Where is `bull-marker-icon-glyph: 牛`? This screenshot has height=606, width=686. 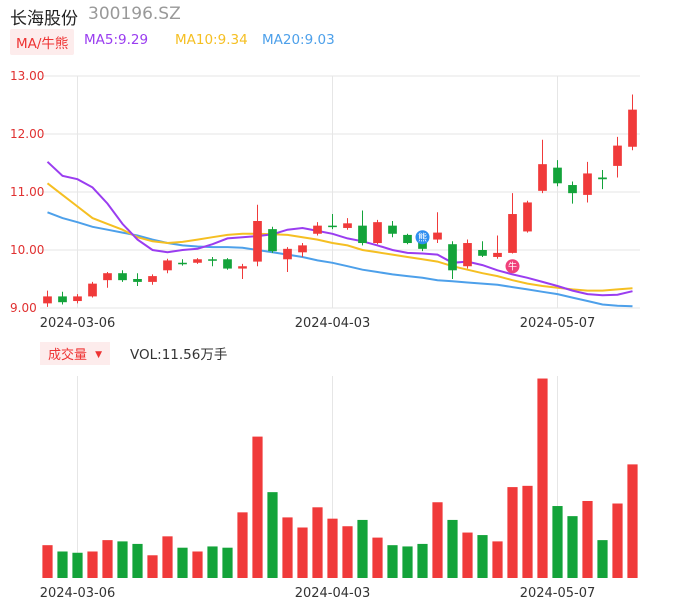 bull-marker-icon-glyph: 牛 is located at coordinates (512, 267).